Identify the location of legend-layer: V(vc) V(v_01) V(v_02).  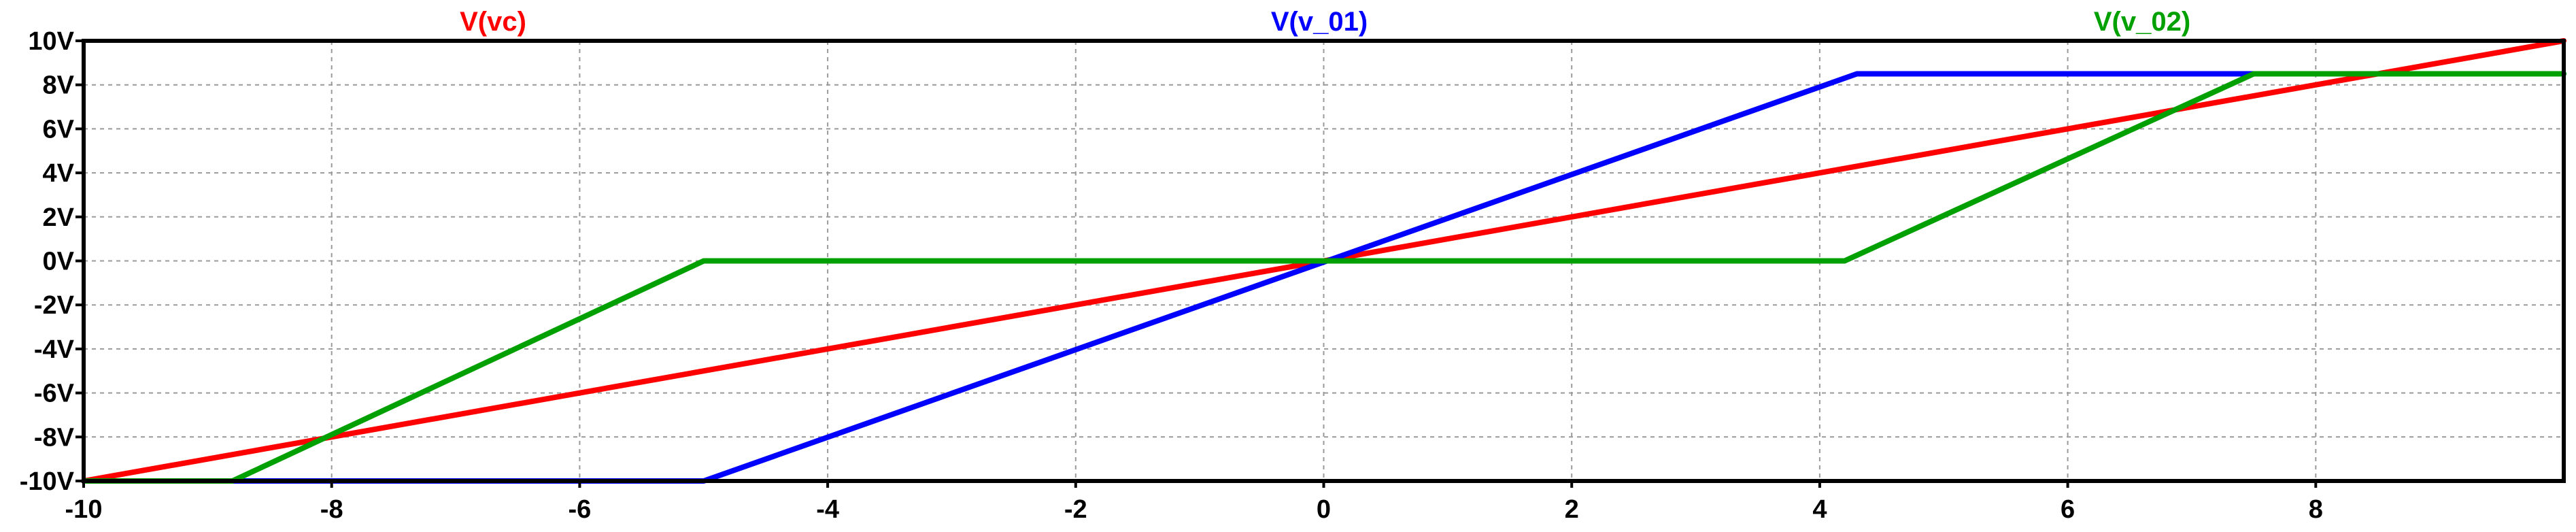
(1325, 22).